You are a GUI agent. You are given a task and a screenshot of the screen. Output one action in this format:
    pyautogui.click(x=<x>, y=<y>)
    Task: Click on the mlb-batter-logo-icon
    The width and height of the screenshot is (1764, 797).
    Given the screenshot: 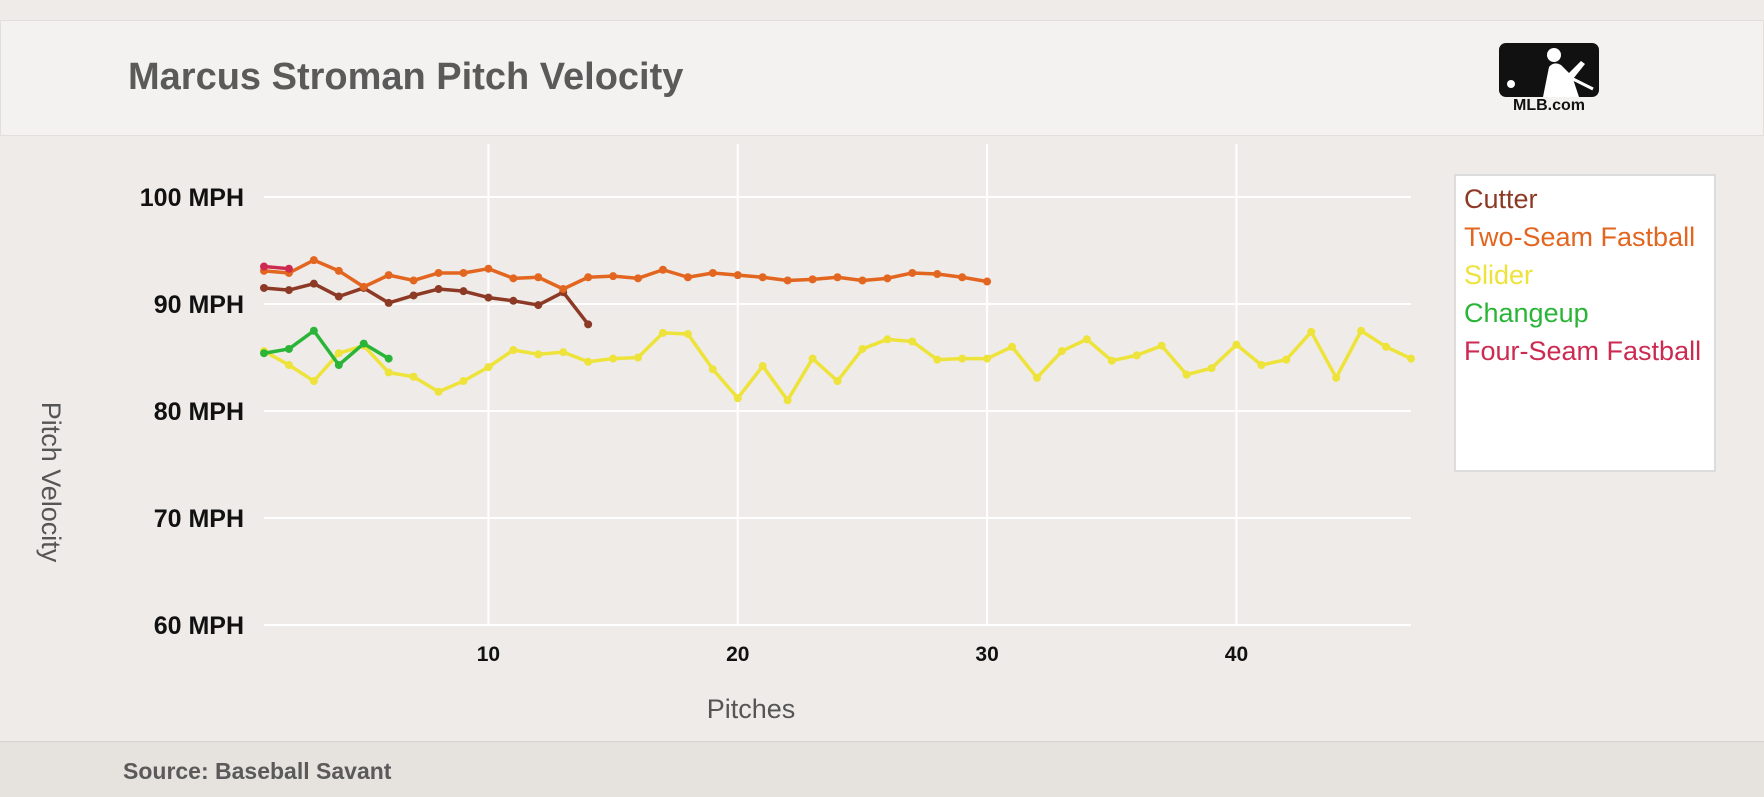 What is the action you would take?
    pyautogui.click(x=1549, y=70)
    